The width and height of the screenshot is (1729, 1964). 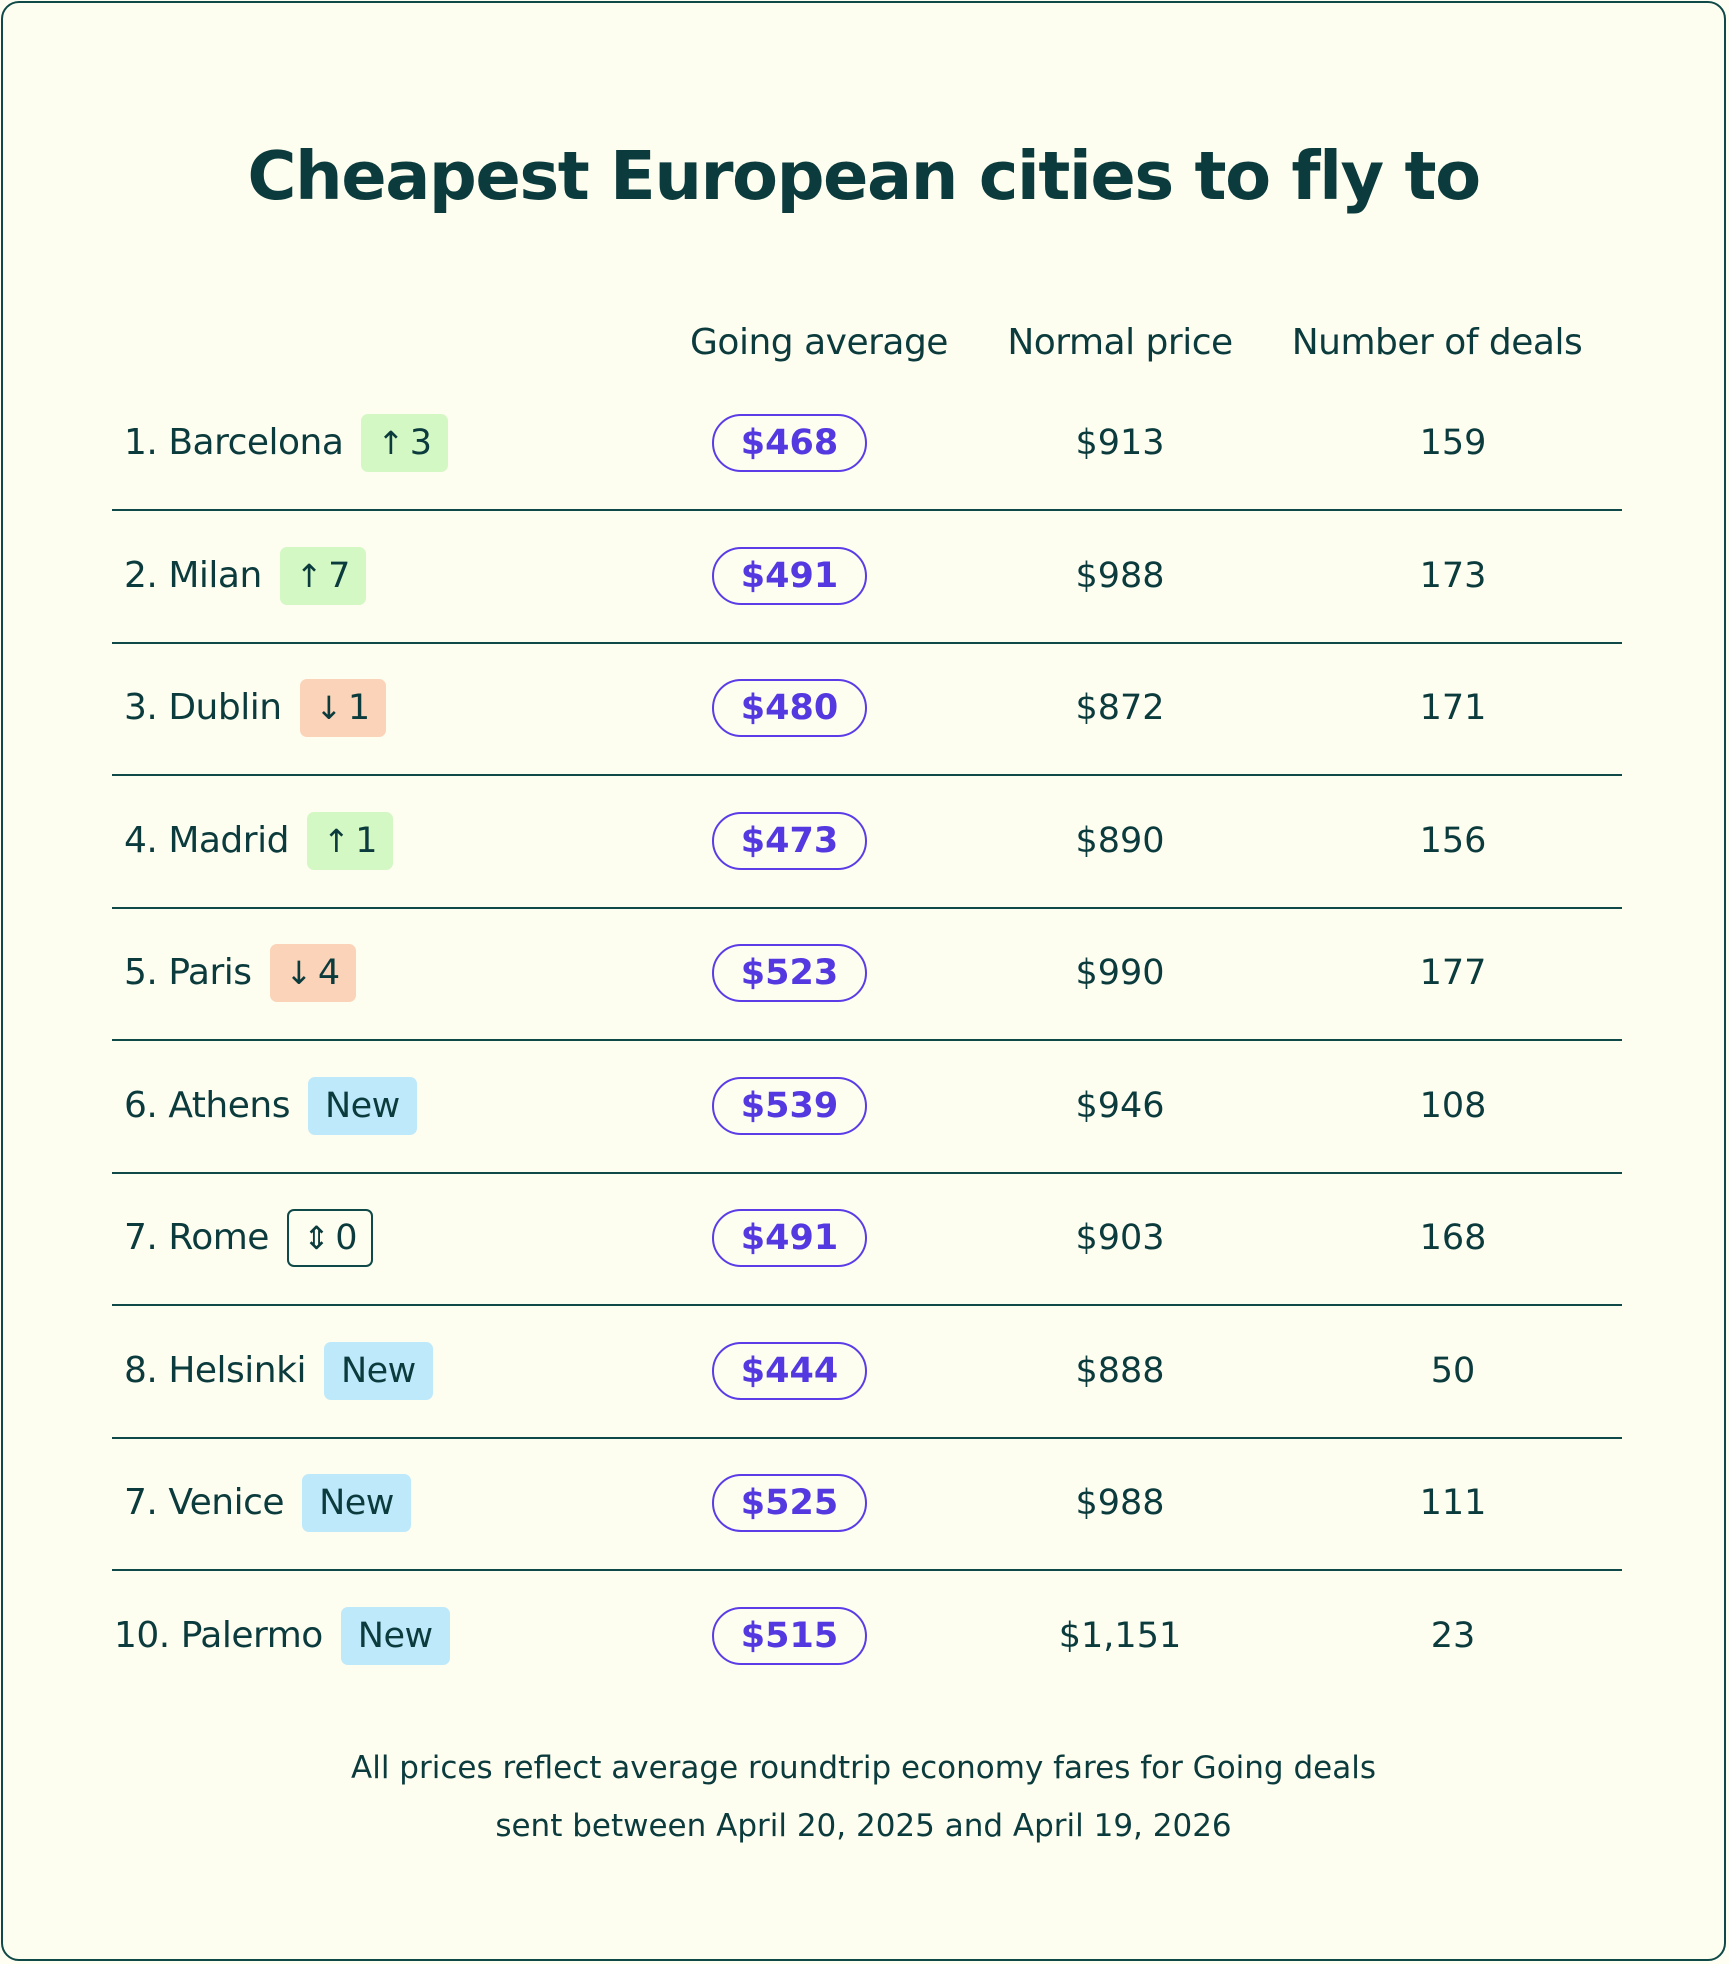 I want to click on number-of-deals: 173, so click(x=1453, y=575).